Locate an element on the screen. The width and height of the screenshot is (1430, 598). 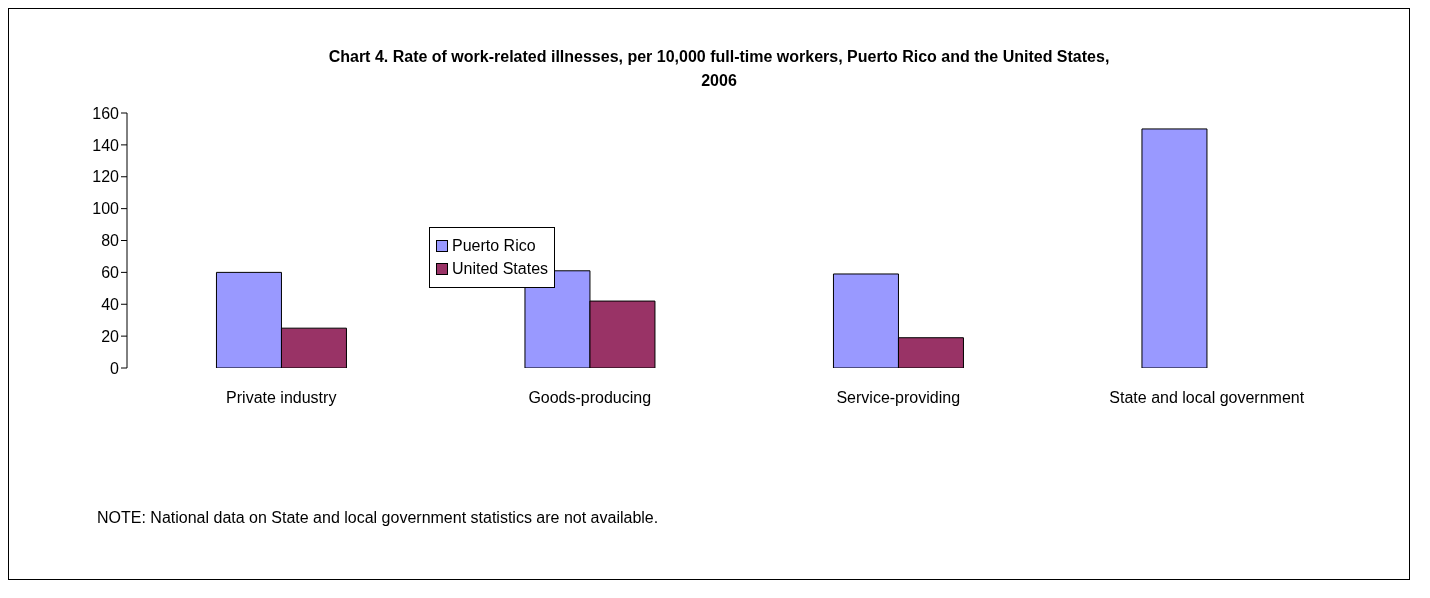
x-tick-label: Goods-producing is located at coordinates (590, 398).